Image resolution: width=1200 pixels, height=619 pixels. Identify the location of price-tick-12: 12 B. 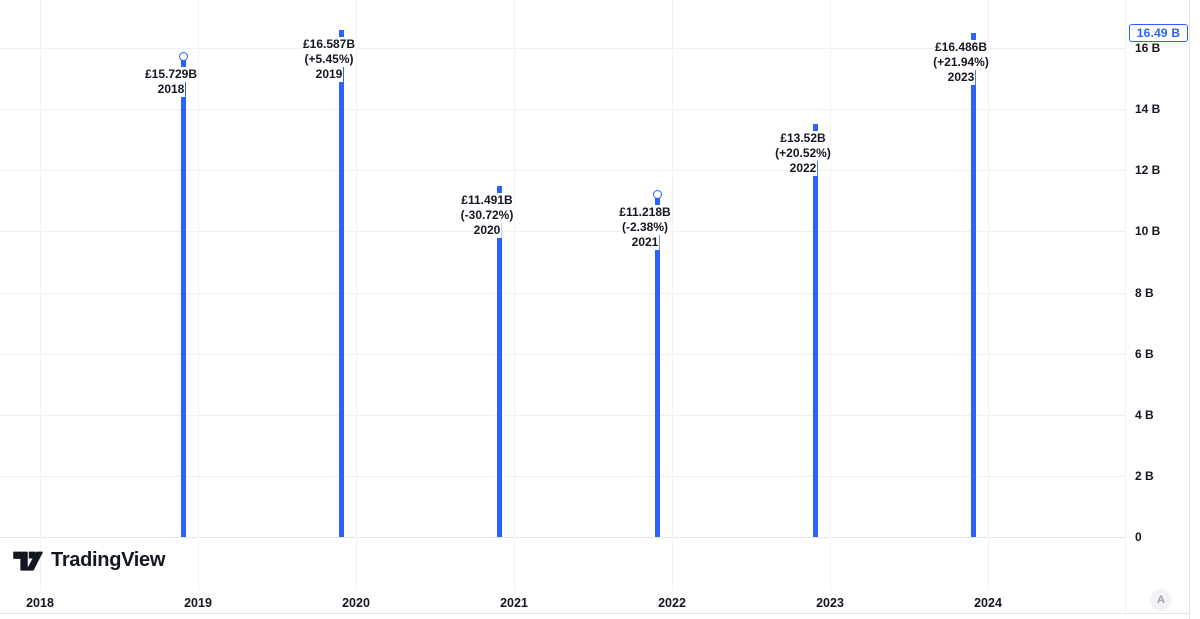
(1148, 170).